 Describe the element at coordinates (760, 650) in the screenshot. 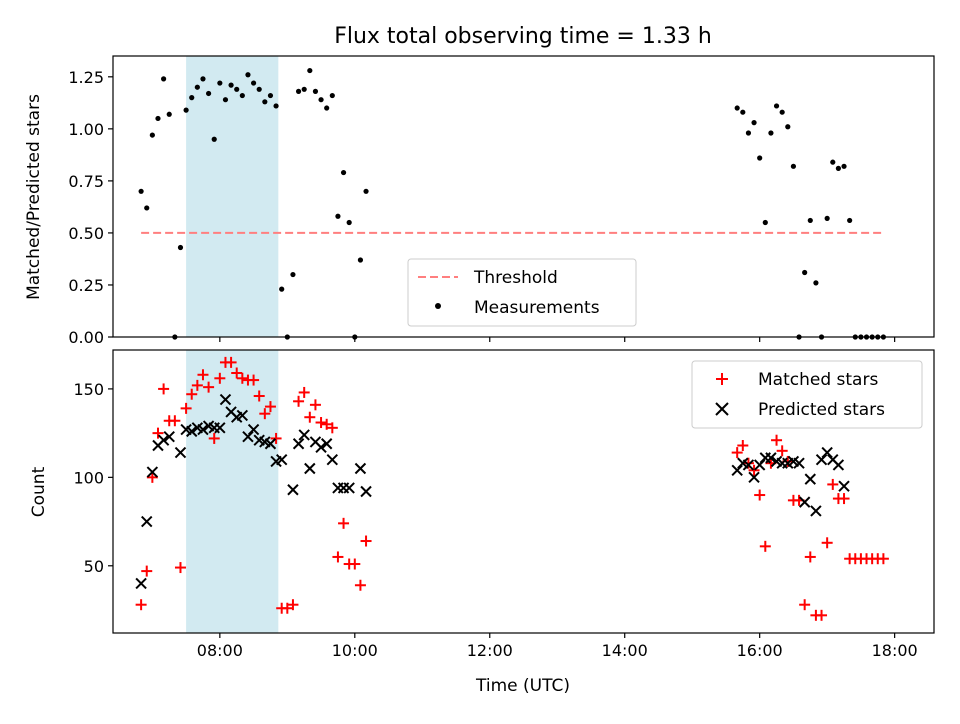

I see `x-tick-label: 16:00` at that location.